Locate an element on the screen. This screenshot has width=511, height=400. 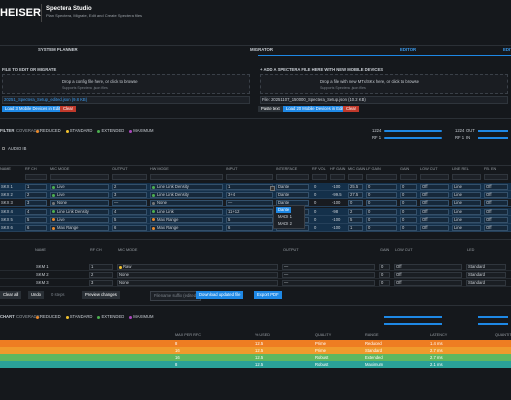
paste-button: Paste text is located at coordinates (270, 109).